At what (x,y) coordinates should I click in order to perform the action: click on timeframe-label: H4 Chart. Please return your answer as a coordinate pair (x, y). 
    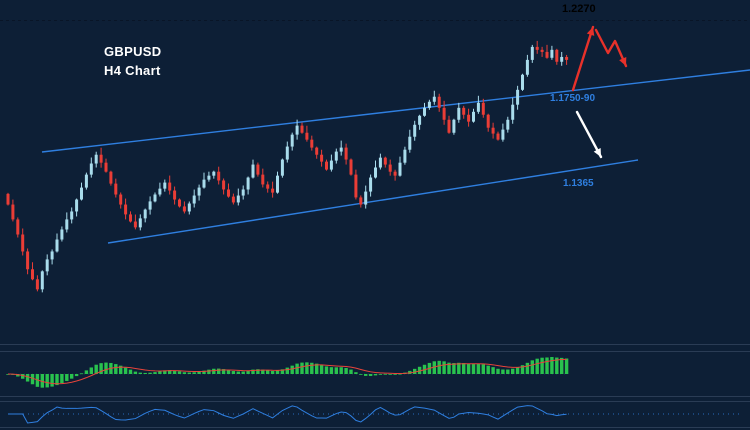
    Looking at the image, I should click on (132, 70).